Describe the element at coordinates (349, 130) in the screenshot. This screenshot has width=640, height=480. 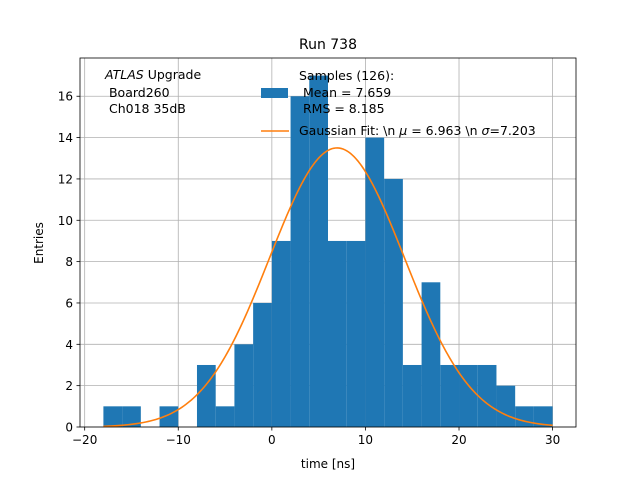
I see `legend-fit-text-1: Gaussian Fit: \n` at that location.